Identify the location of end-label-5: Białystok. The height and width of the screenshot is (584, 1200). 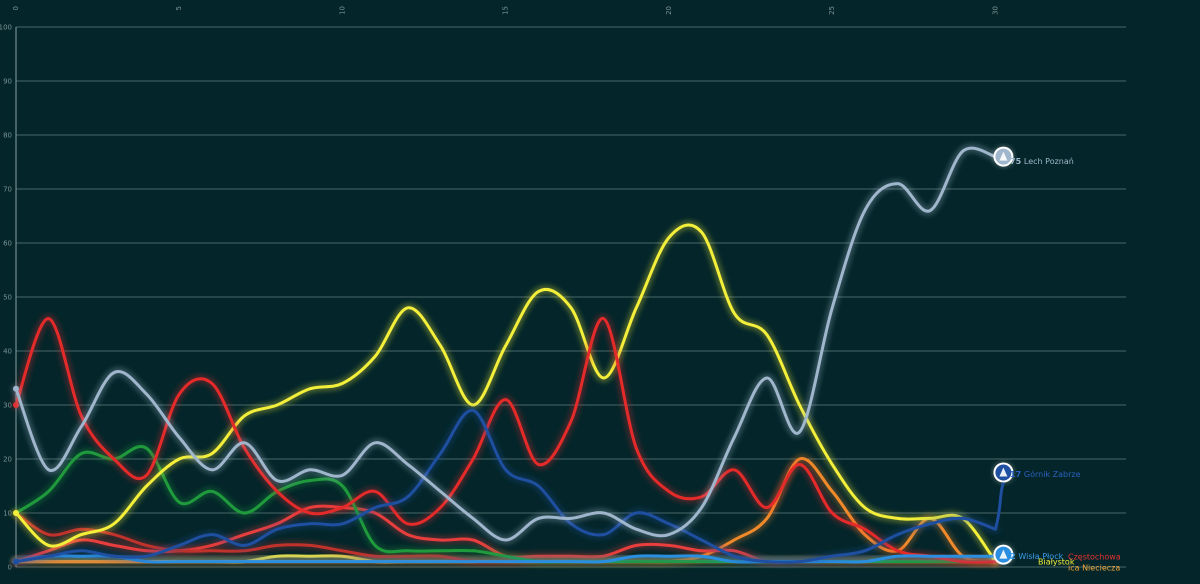
(1056, 562).